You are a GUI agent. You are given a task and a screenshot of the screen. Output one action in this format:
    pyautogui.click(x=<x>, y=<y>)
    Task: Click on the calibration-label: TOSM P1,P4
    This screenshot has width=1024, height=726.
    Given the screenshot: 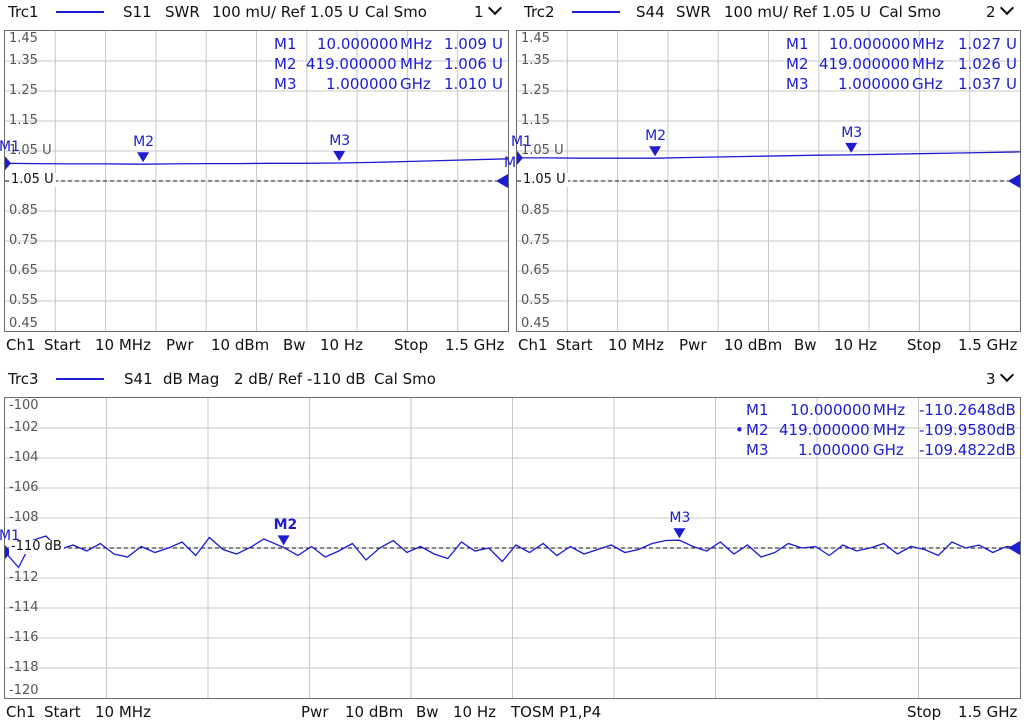 What is the action you would take?
    pyautogui.click(x=556, y=712)
    